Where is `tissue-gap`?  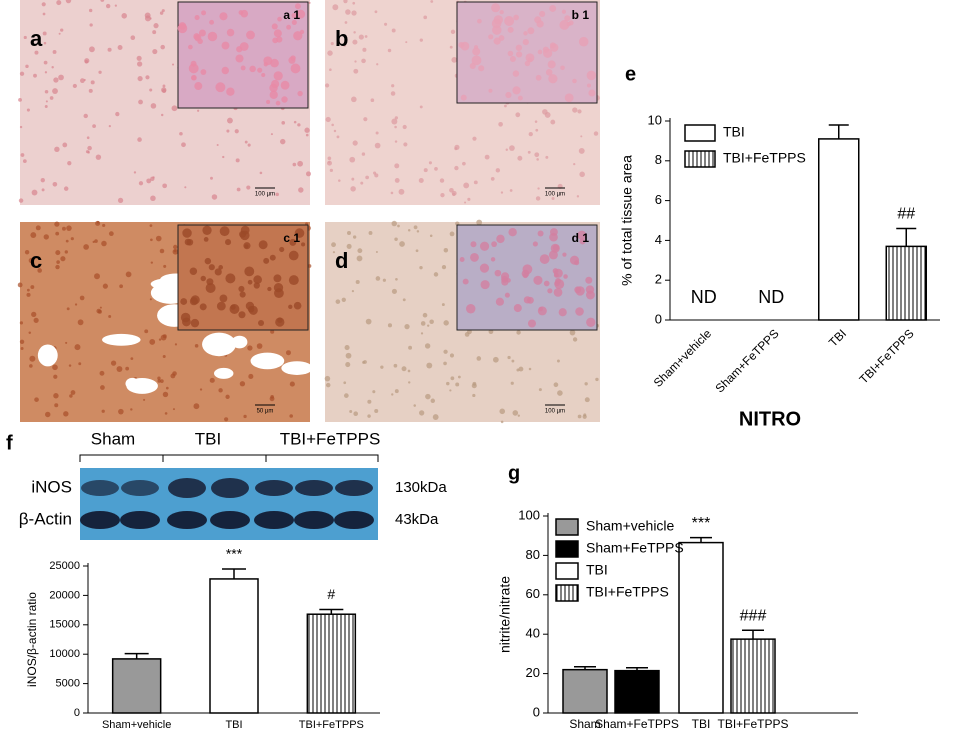
tissue-gap is located at coordinates (267, 361).